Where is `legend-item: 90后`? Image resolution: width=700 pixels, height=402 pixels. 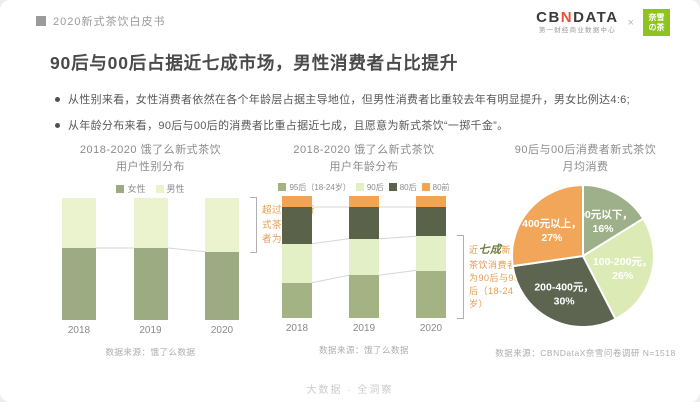 legend-item: 90后 is located at coordinates (369, 187).